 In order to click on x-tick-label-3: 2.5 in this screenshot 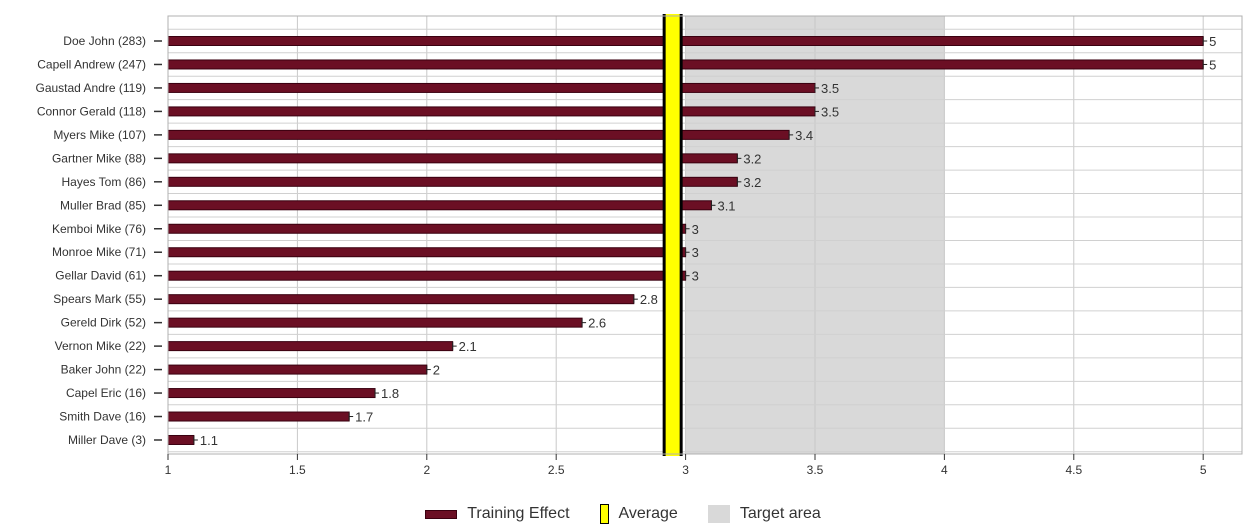, I will do `click(556, 470)`.